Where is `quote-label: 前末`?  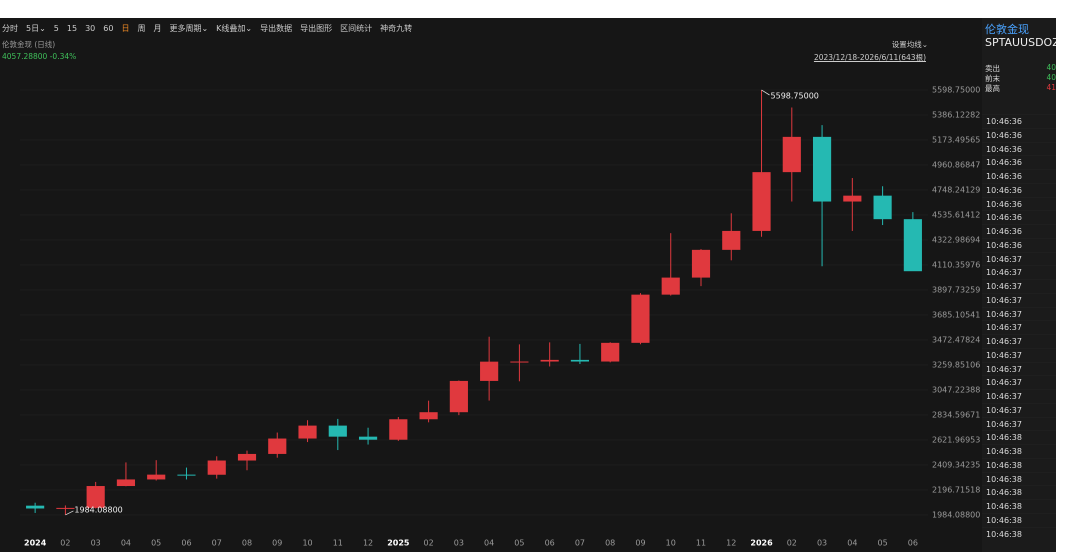 quote-label: 前末 is located at coordinates (992, 78).